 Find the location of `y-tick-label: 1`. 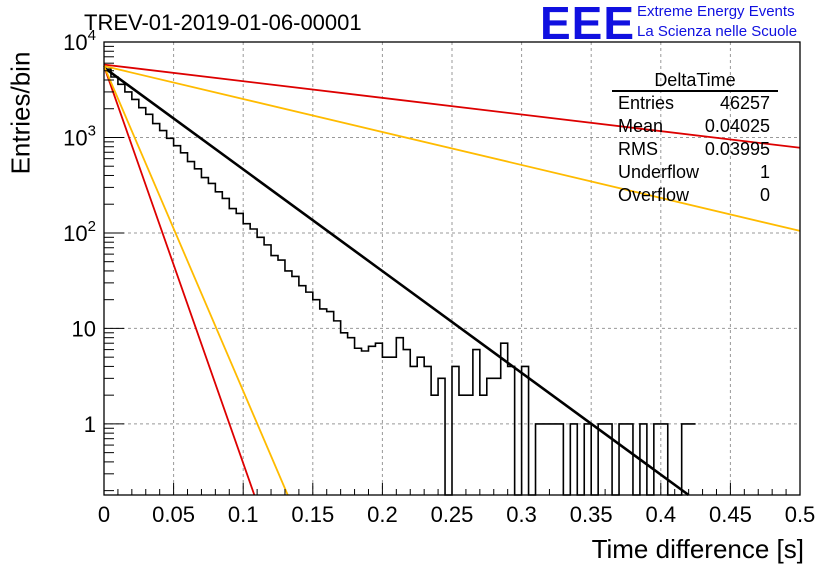

y-tick-label: 1 is located at coordinates (90, 424).